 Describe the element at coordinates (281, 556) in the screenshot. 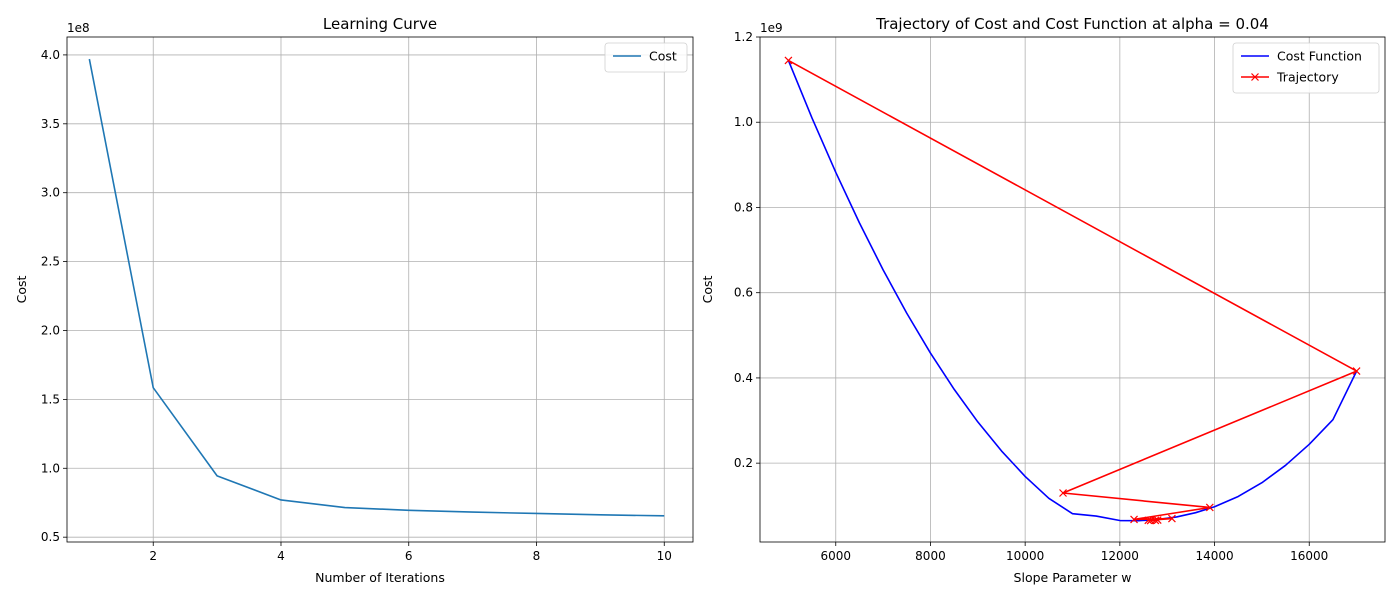

I see `x-tick-label: 4` at that location.